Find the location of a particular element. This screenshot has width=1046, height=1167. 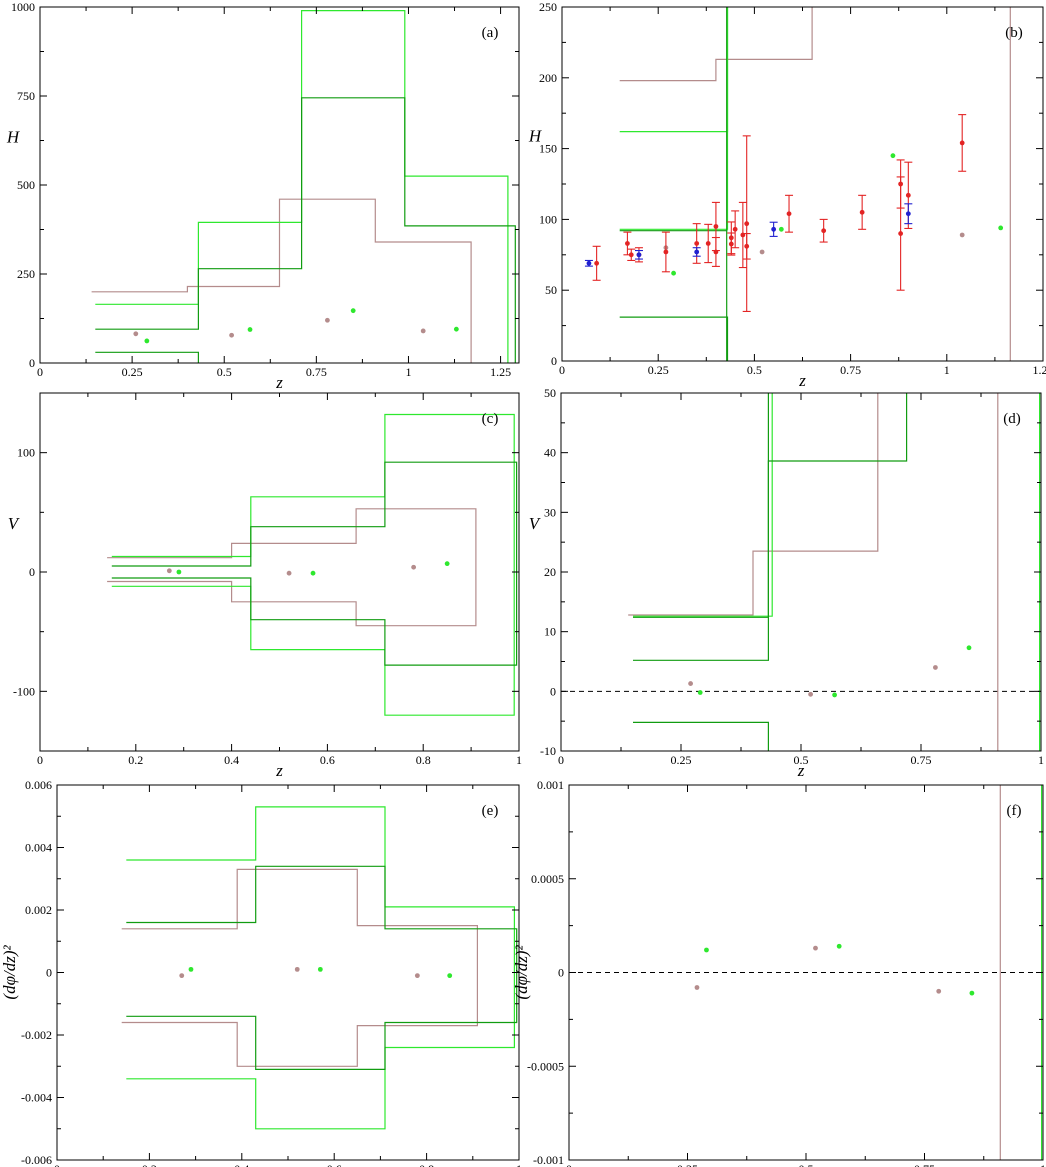

x-axis-label: z is located at coordinates (802, 380).